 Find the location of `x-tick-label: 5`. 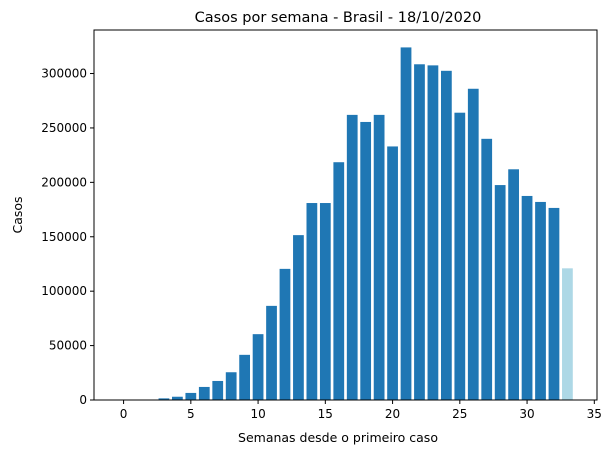

x-tick-label: 5 is located at coordinates (191, 414).